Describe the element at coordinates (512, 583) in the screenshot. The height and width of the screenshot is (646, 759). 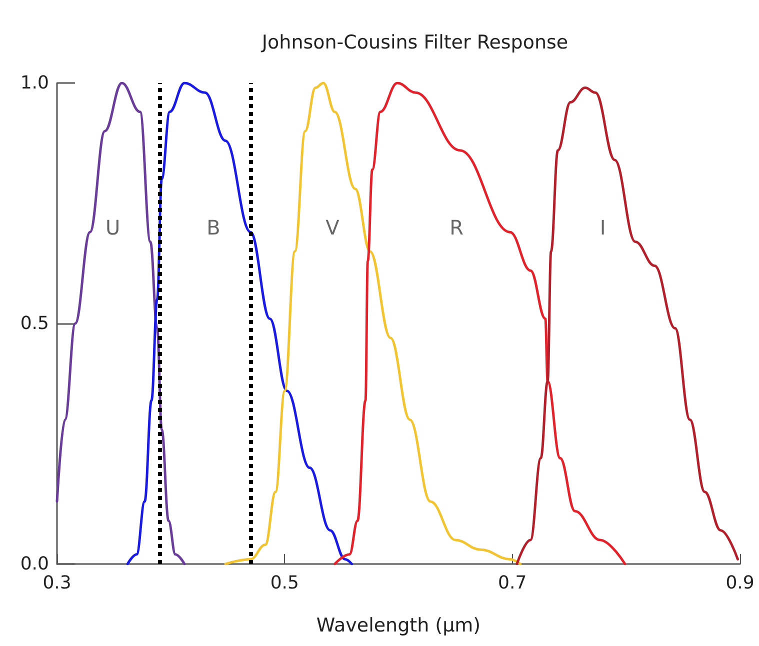
I see `x-tick-label: 0.7` at that location.